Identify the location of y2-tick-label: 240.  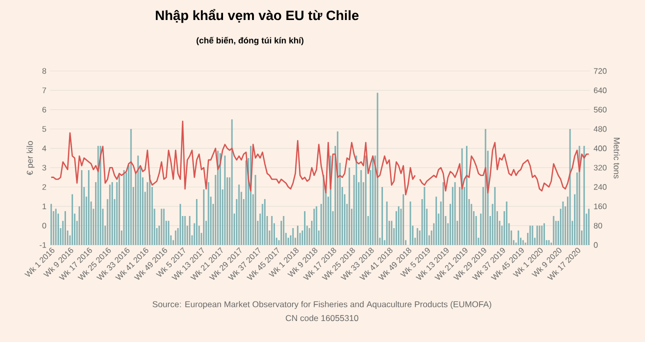
(600, 187).